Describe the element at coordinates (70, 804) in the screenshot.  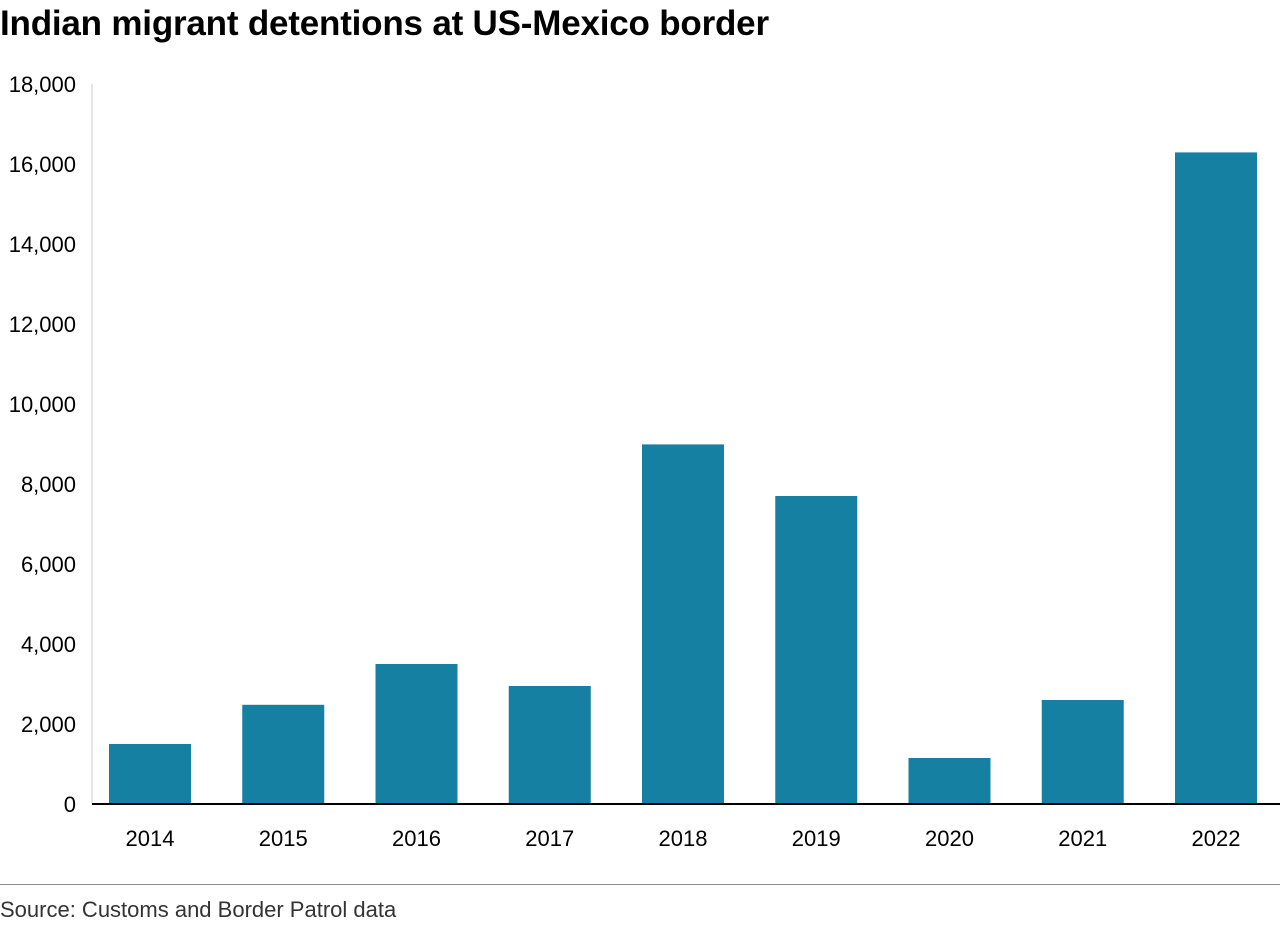
I see `y-tick-label: 0` at that location.